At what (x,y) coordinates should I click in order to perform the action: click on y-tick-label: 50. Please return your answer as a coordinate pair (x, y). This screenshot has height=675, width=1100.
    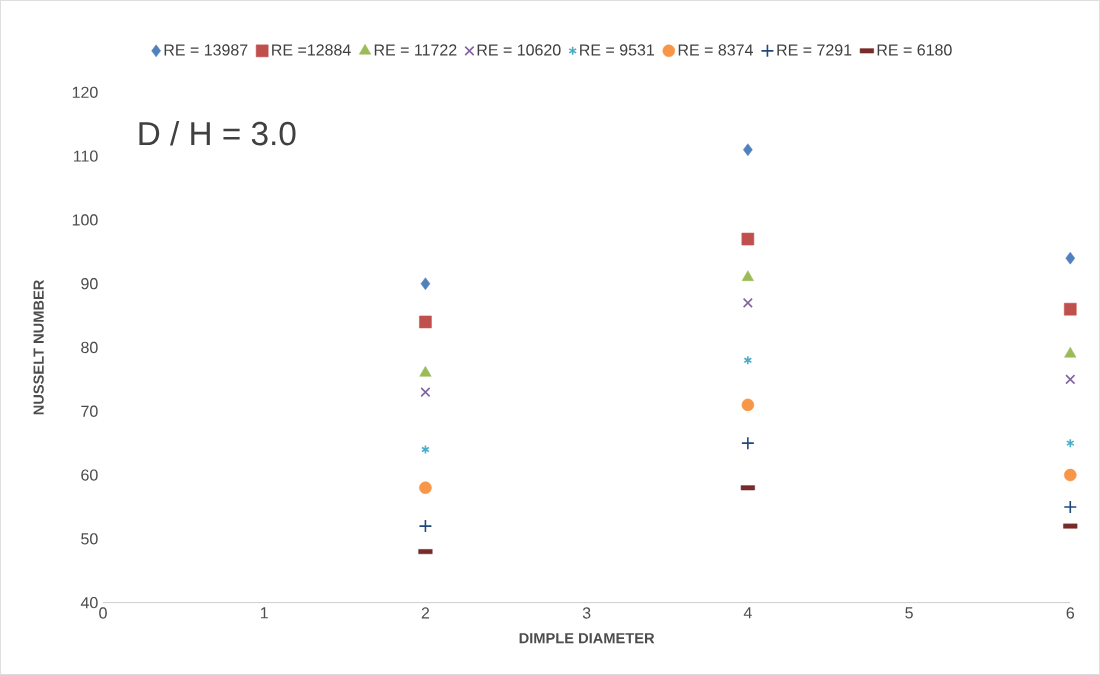
    Looking at the image, I should click on (89, 539).